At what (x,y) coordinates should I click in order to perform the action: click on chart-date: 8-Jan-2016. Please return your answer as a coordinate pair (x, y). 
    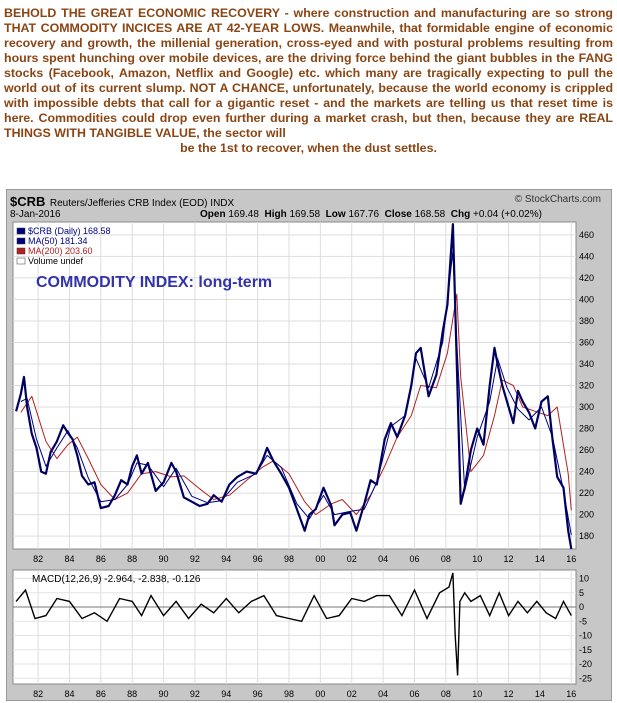
    Looking at the image, I should click on (35, 214).